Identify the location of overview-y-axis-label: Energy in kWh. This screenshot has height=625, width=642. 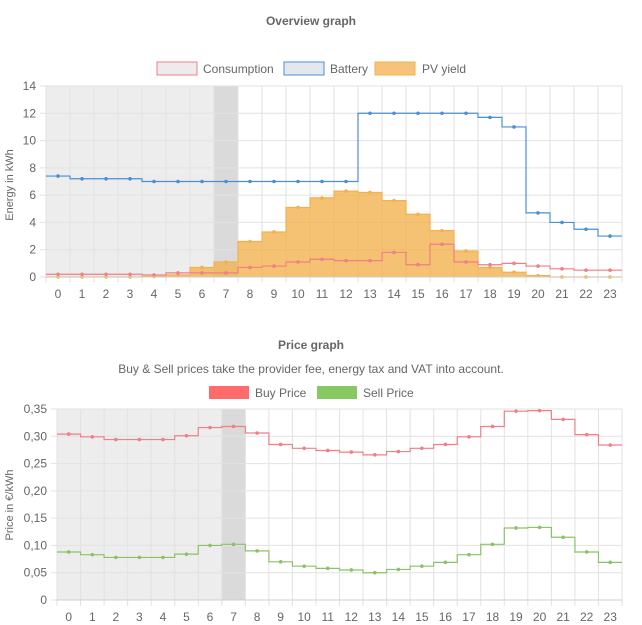
(10, 185).